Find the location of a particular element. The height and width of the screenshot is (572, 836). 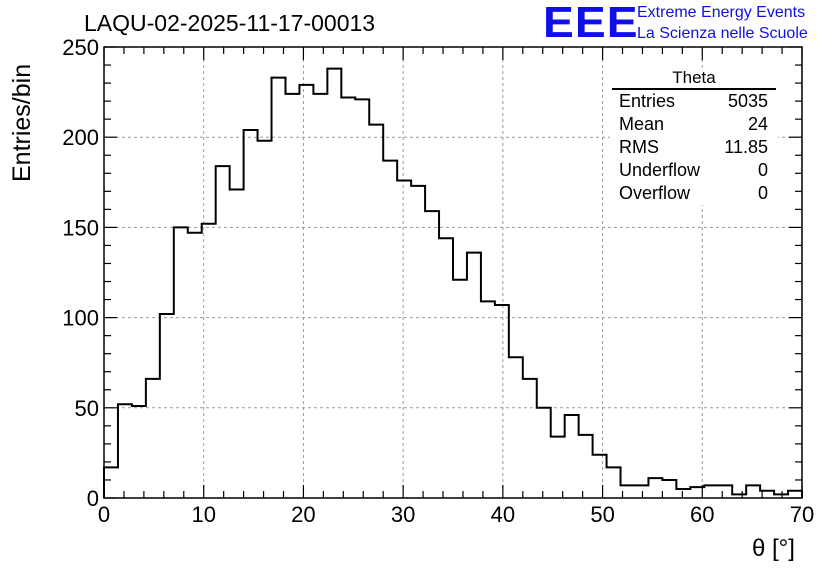

stats-value: 24 is located at coordinates (757, 124).